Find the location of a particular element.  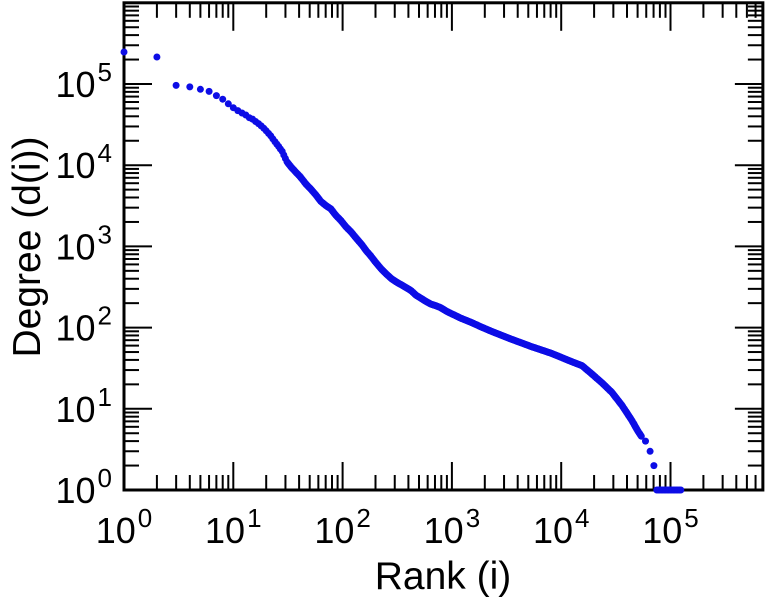

y-tick-label: 10³ is located at coordinates (83, 243).